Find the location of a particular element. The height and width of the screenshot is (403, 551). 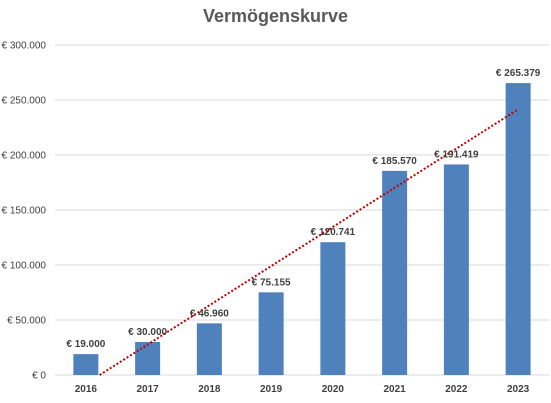

y-tick-label: € 200.000 is located at coordinates (24, 156).